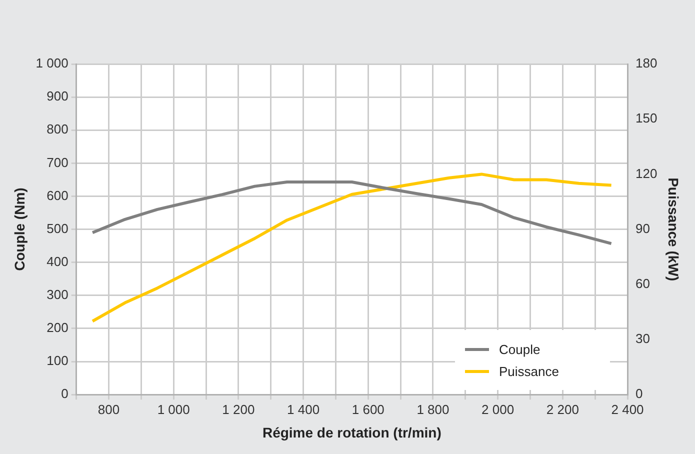 The height and width of the screenshot is (454, 695). I want to click on y2-tick-label: 120, so click(647, 173).